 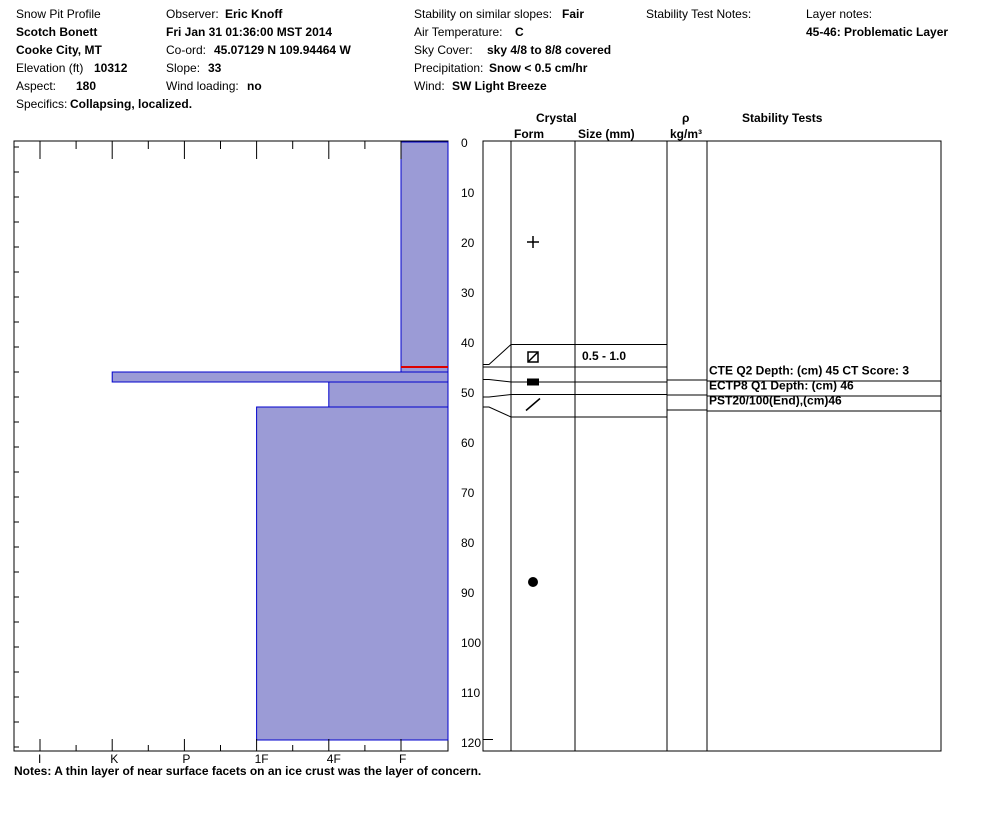 What do you see at coordinates (262, 759) in the screenshot?
I see `hardness-tick-label: 1F` at bounding box center [262, 759].